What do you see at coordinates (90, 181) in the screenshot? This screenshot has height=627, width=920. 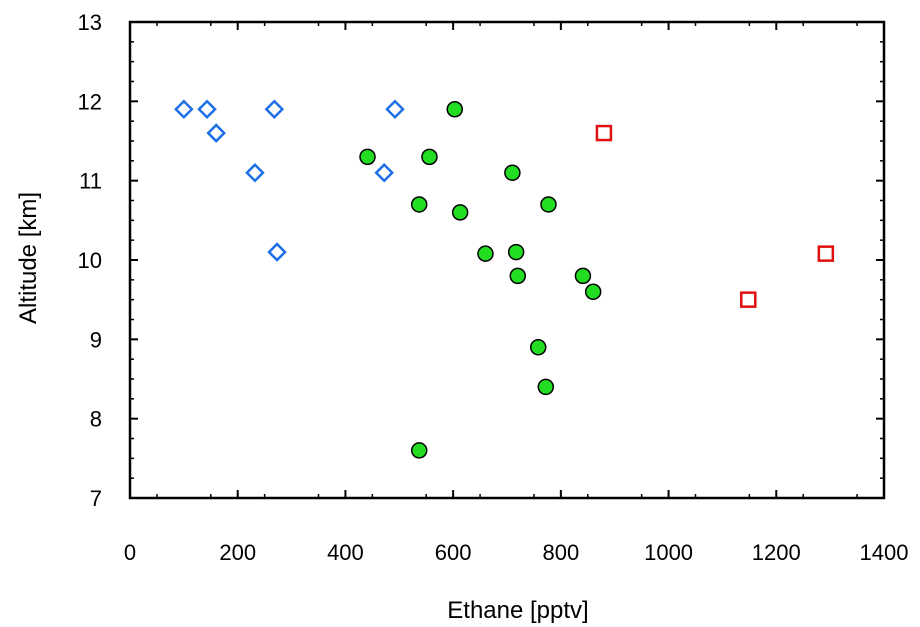 I see `y-tick-label: 11` at bounding box center [90, 181].